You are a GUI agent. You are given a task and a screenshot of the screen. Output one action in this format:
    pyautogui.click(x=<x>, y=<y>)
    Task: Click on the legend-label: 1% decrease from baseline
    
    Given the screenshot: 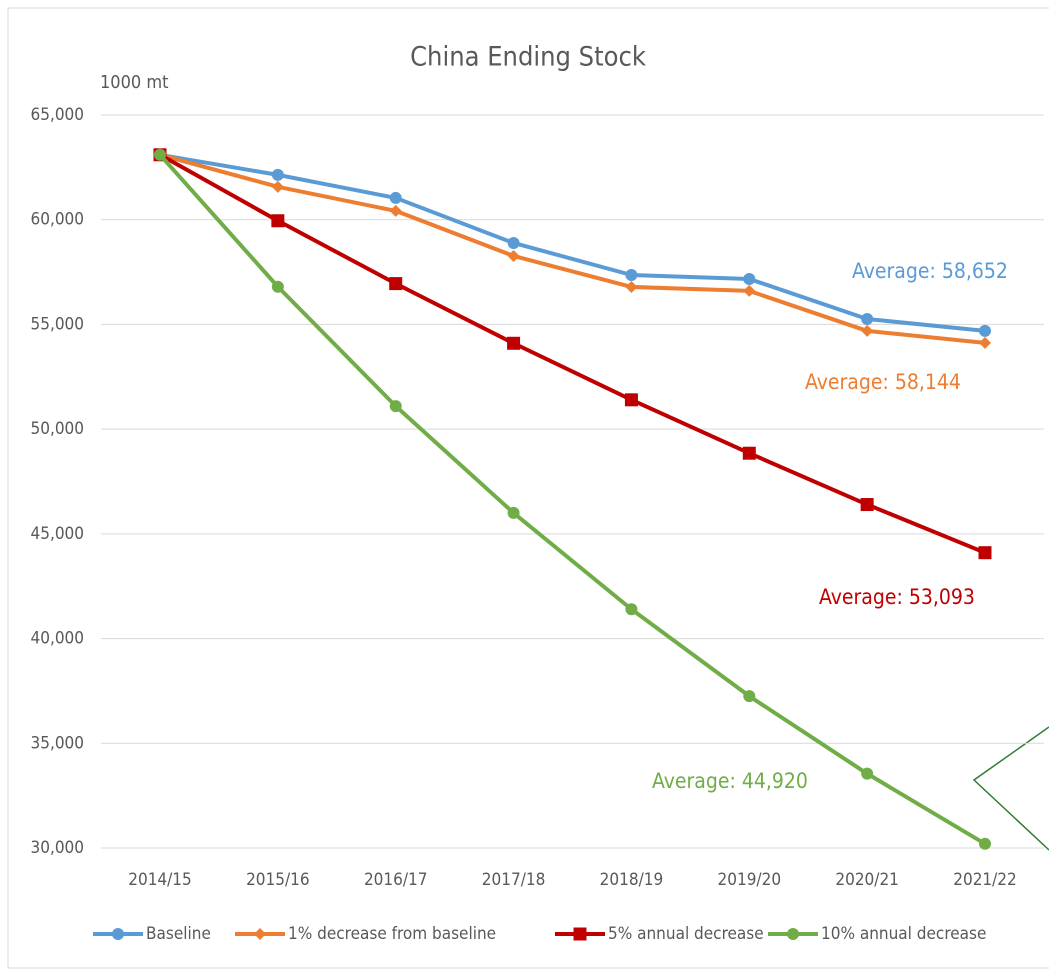 What is the action you would take?
    pyautogui.click(x=392, y=934)
    